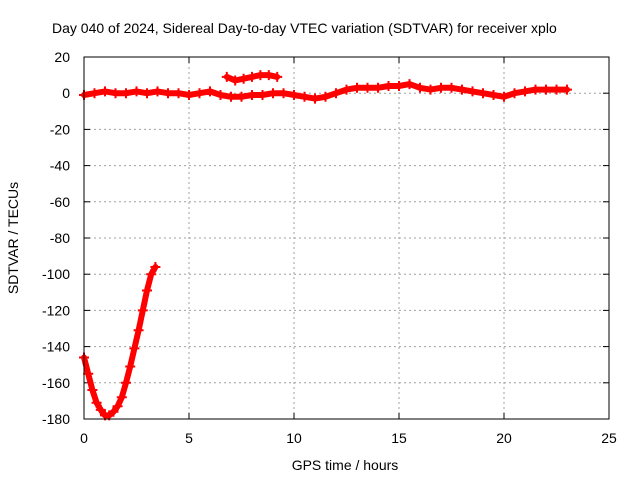  I want to click on y-tick-label: 0, so click(66, 93).